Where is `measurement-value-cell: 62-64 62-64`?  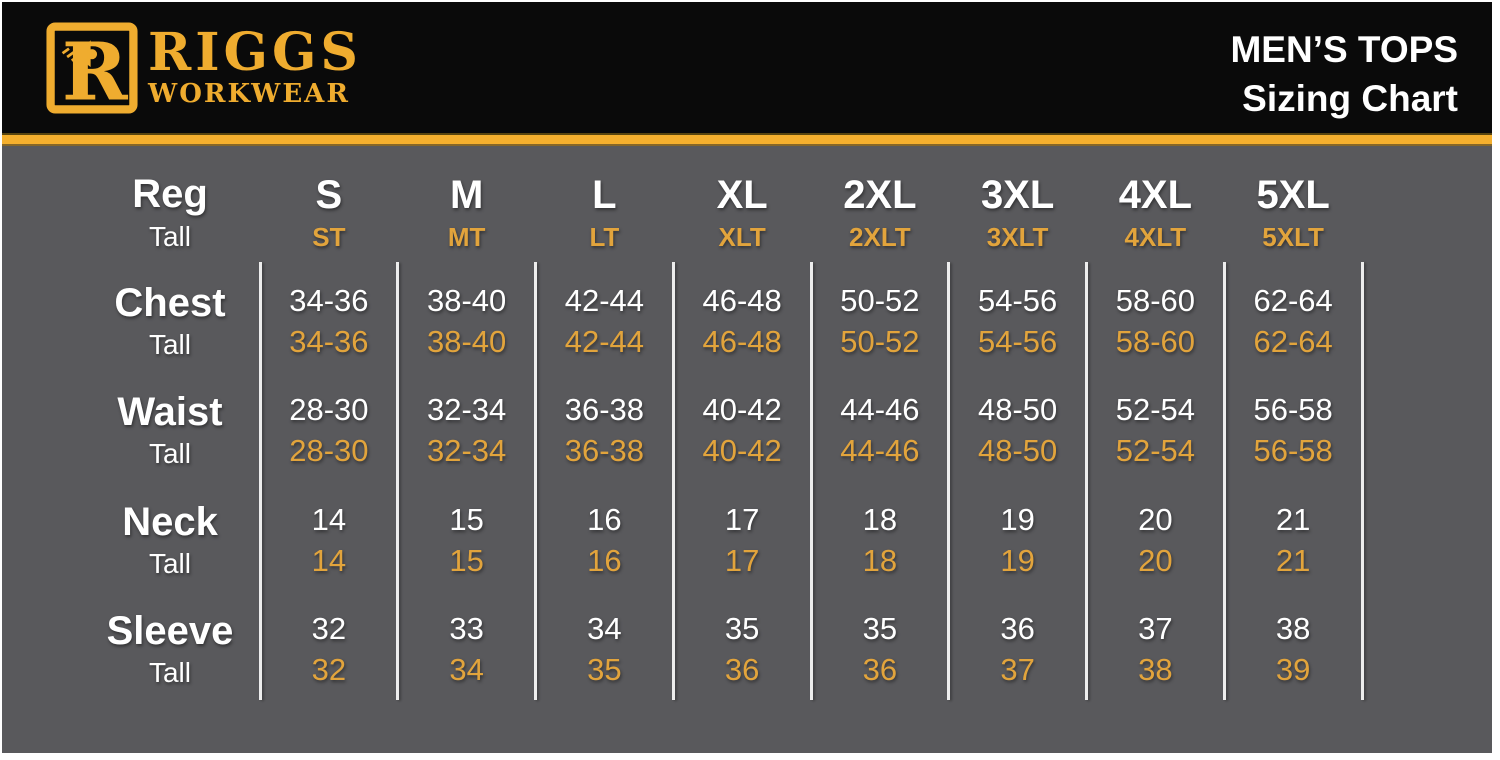
measurement-value-cell: 62-64 62-64 is located at coordinates (1293, 321).